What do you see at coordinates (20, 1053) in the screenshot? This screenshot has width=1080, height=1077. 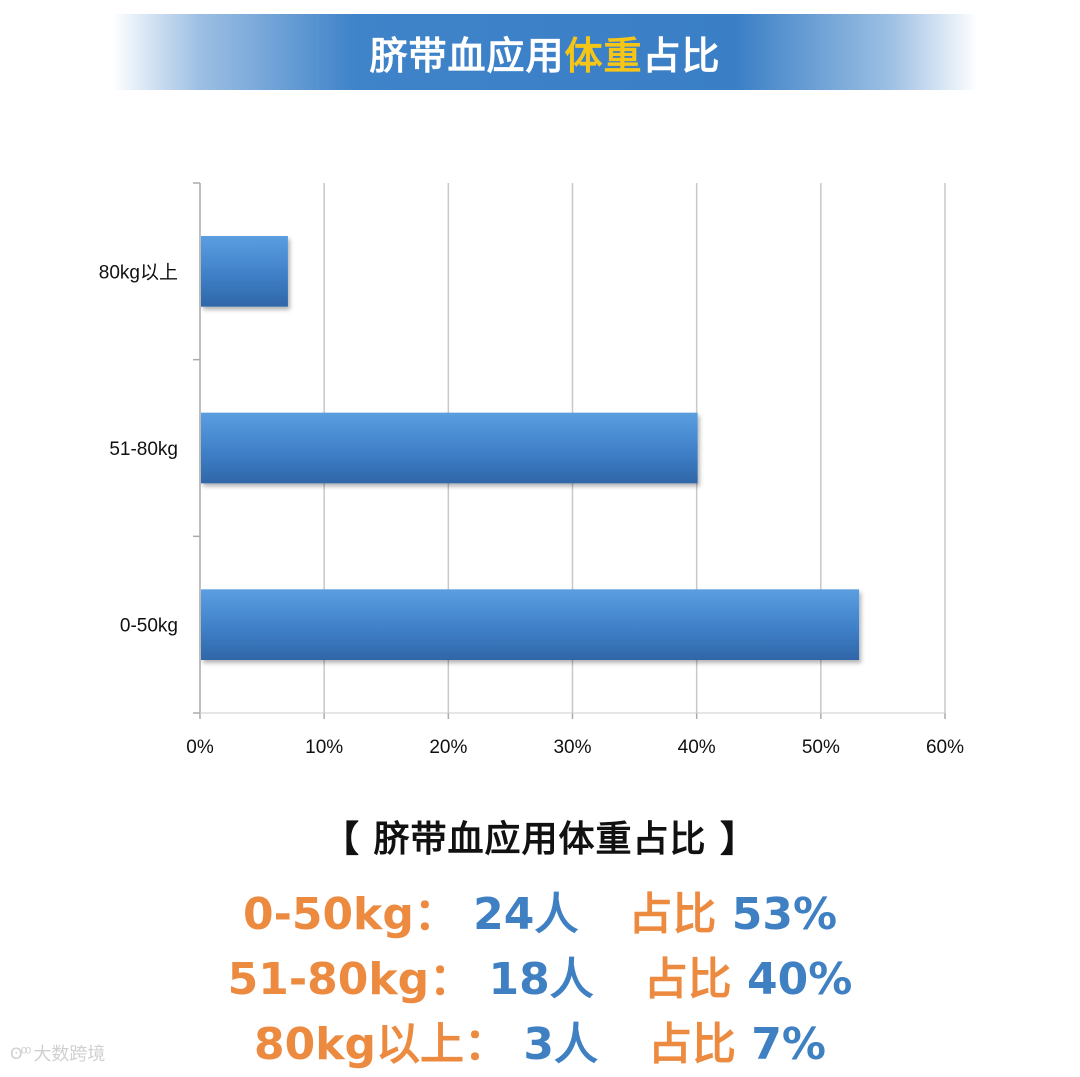 I see `weibo-icon: ʘ⁰⁰` at bounding box center [20, 1053].